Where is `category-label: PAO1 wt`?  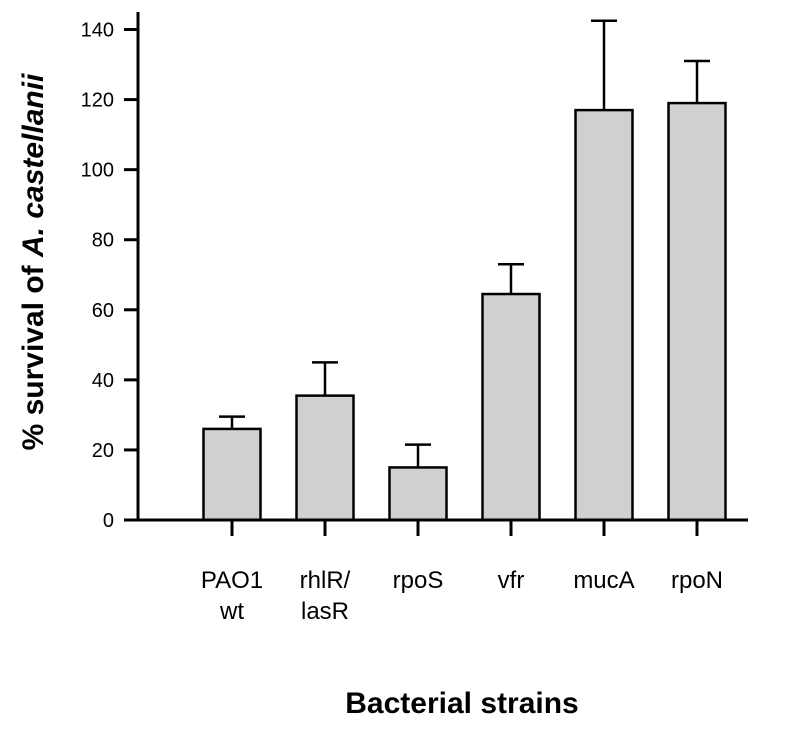 category-label: PAO1 wt is located at coordinates (232, 596).